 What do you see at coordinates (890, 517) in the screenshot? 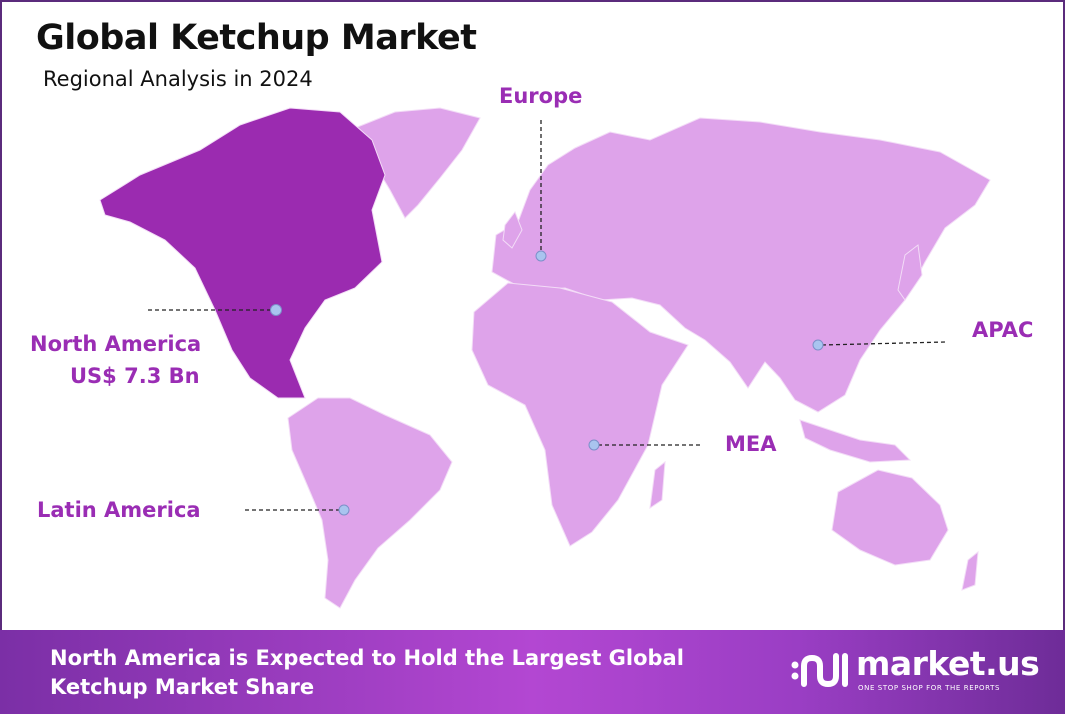
I see `australia` at bounding box center [890, 517].